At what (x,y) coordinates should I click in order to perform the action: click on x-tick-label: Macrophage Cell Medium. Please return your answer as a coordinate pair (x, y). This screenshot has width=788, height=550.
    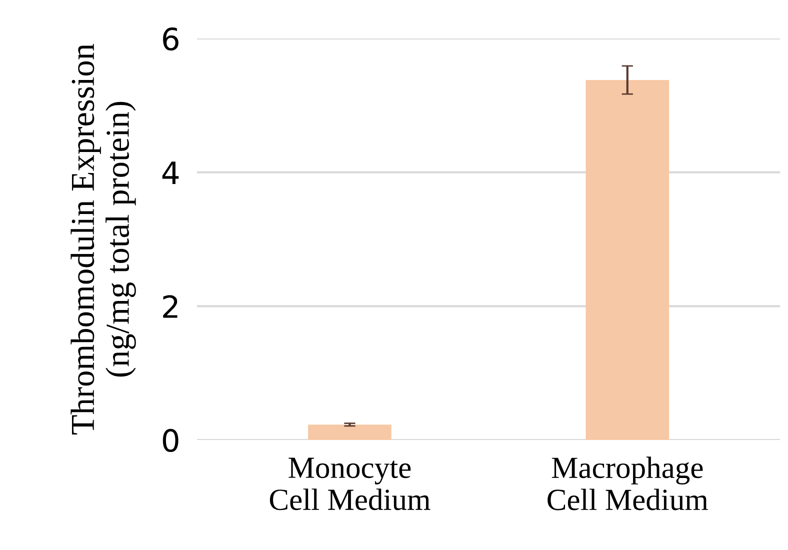
    Looking at the image, I should click on (628, 483).